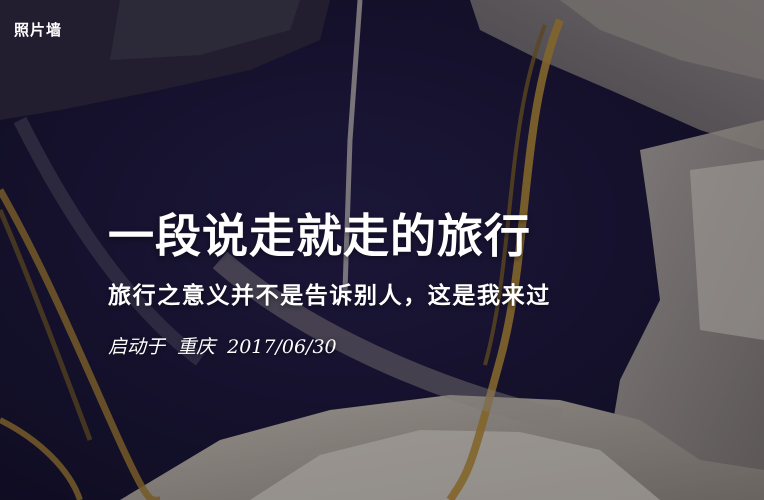 Image resolution: width=764 pixels, height=500 pixels. I want to click on post-title: 一段说走就走的旅行, so click(319, 236).